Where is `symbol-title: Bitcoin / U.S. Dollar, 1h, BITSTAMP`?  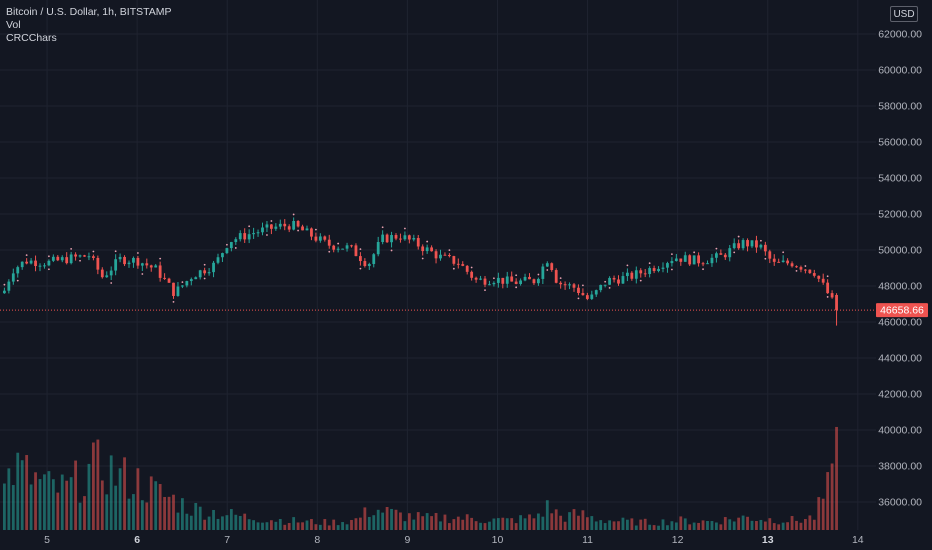 symbol-title: Bitcoin / U.S. Dollar, 1h, BITSTAMP is located at coordinates (89, 12).